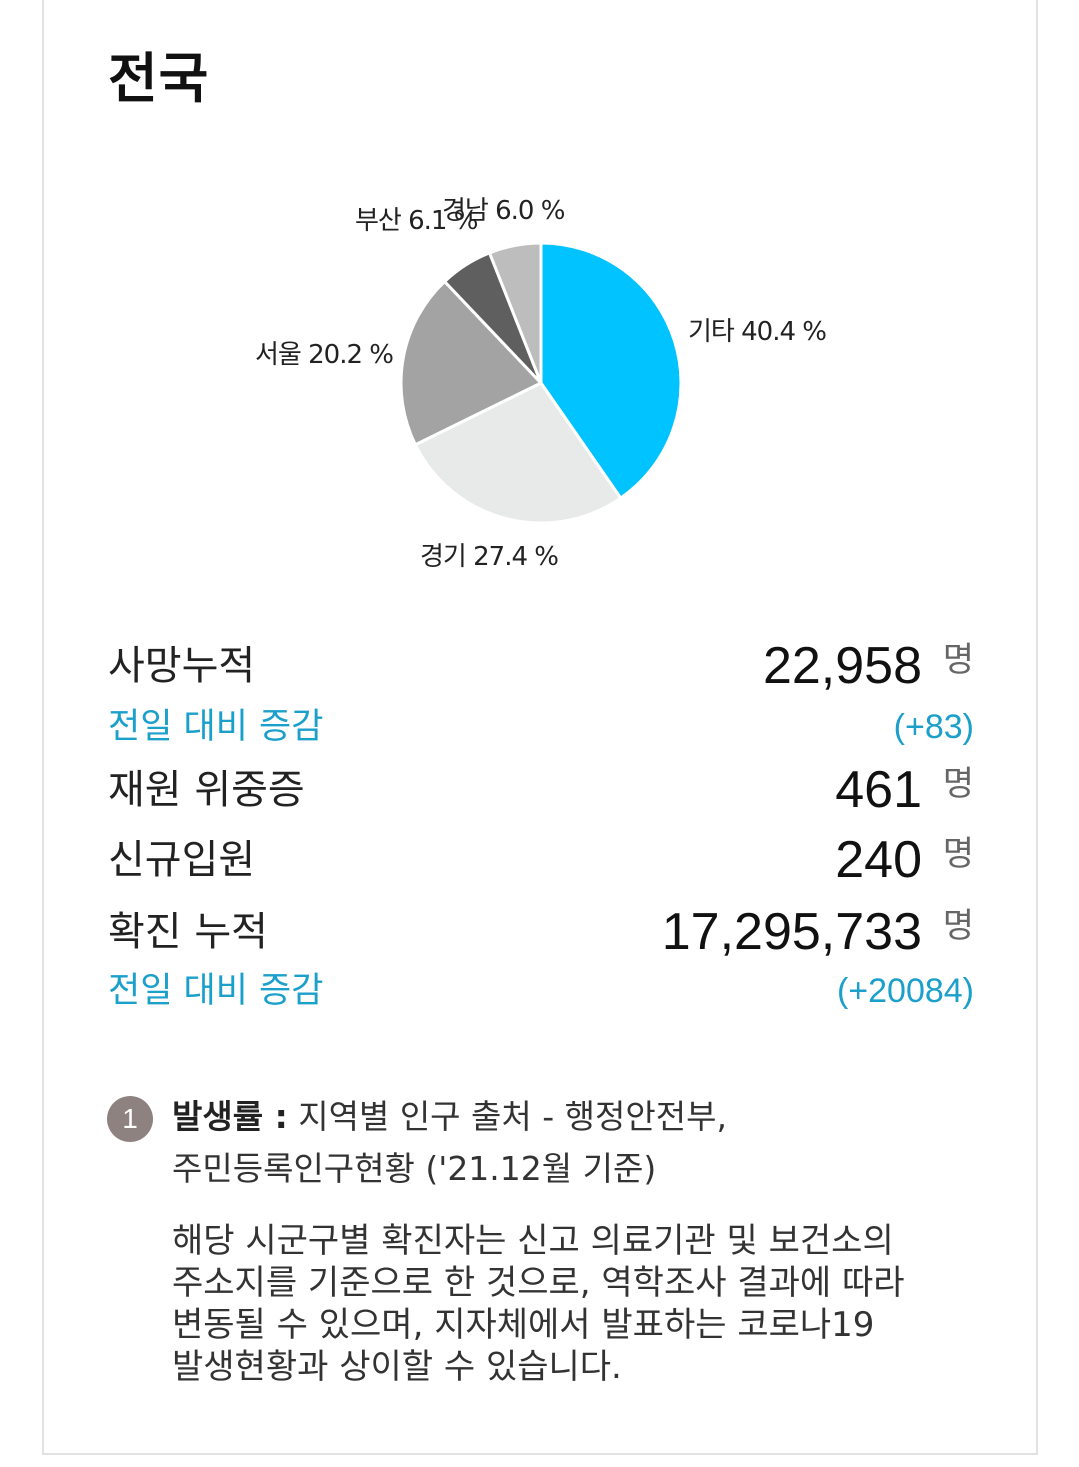 The width and height of the screenshot is (1079, 1467). I want to click on note-bold-label: 발생률 :, so click(230, 1116).